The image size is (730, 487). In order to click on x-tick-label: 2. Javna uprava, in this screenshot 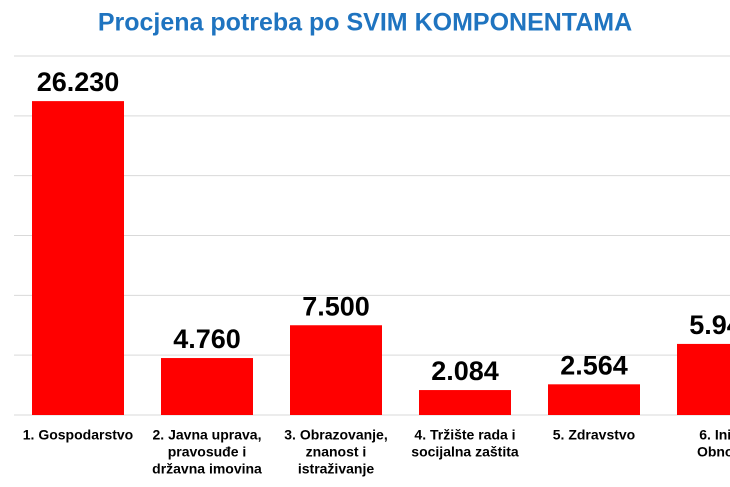, I will do `click(207, 435)`.